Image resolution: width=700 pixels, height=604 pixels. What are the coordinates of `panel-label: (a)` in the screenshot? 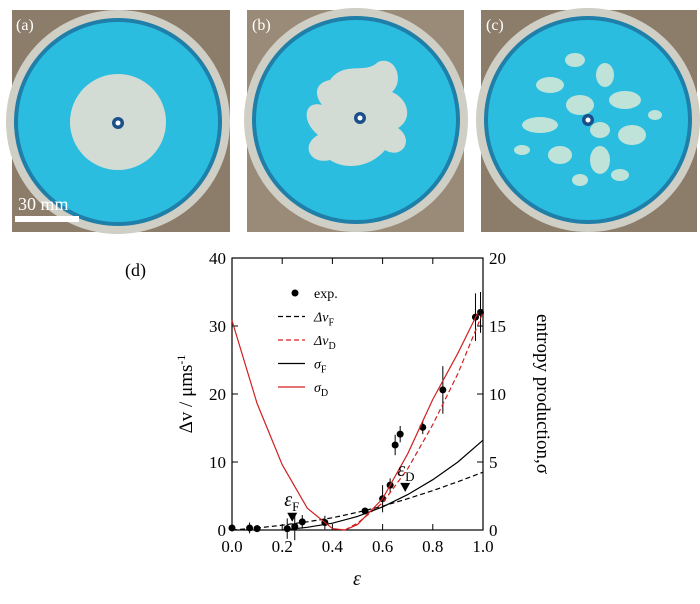 It's located at (25, 25).